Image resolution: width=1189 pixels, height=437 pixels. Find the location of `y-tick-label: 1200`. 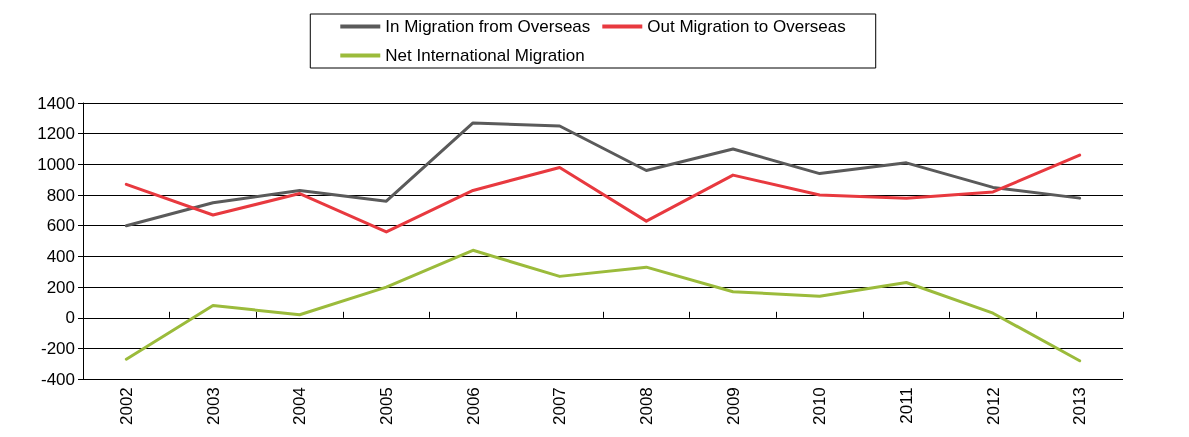

y-tick-label: 1200 is located at coordinates (56, 134).